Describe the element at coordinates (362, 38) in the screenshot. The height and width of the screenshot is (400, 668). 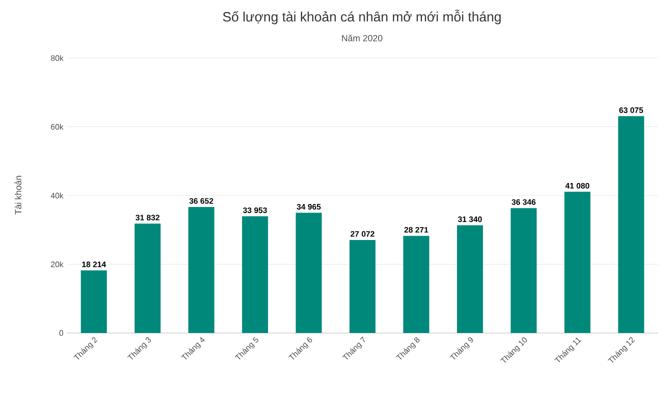
I see `chart-subtitle: Năm 2020` at that location.